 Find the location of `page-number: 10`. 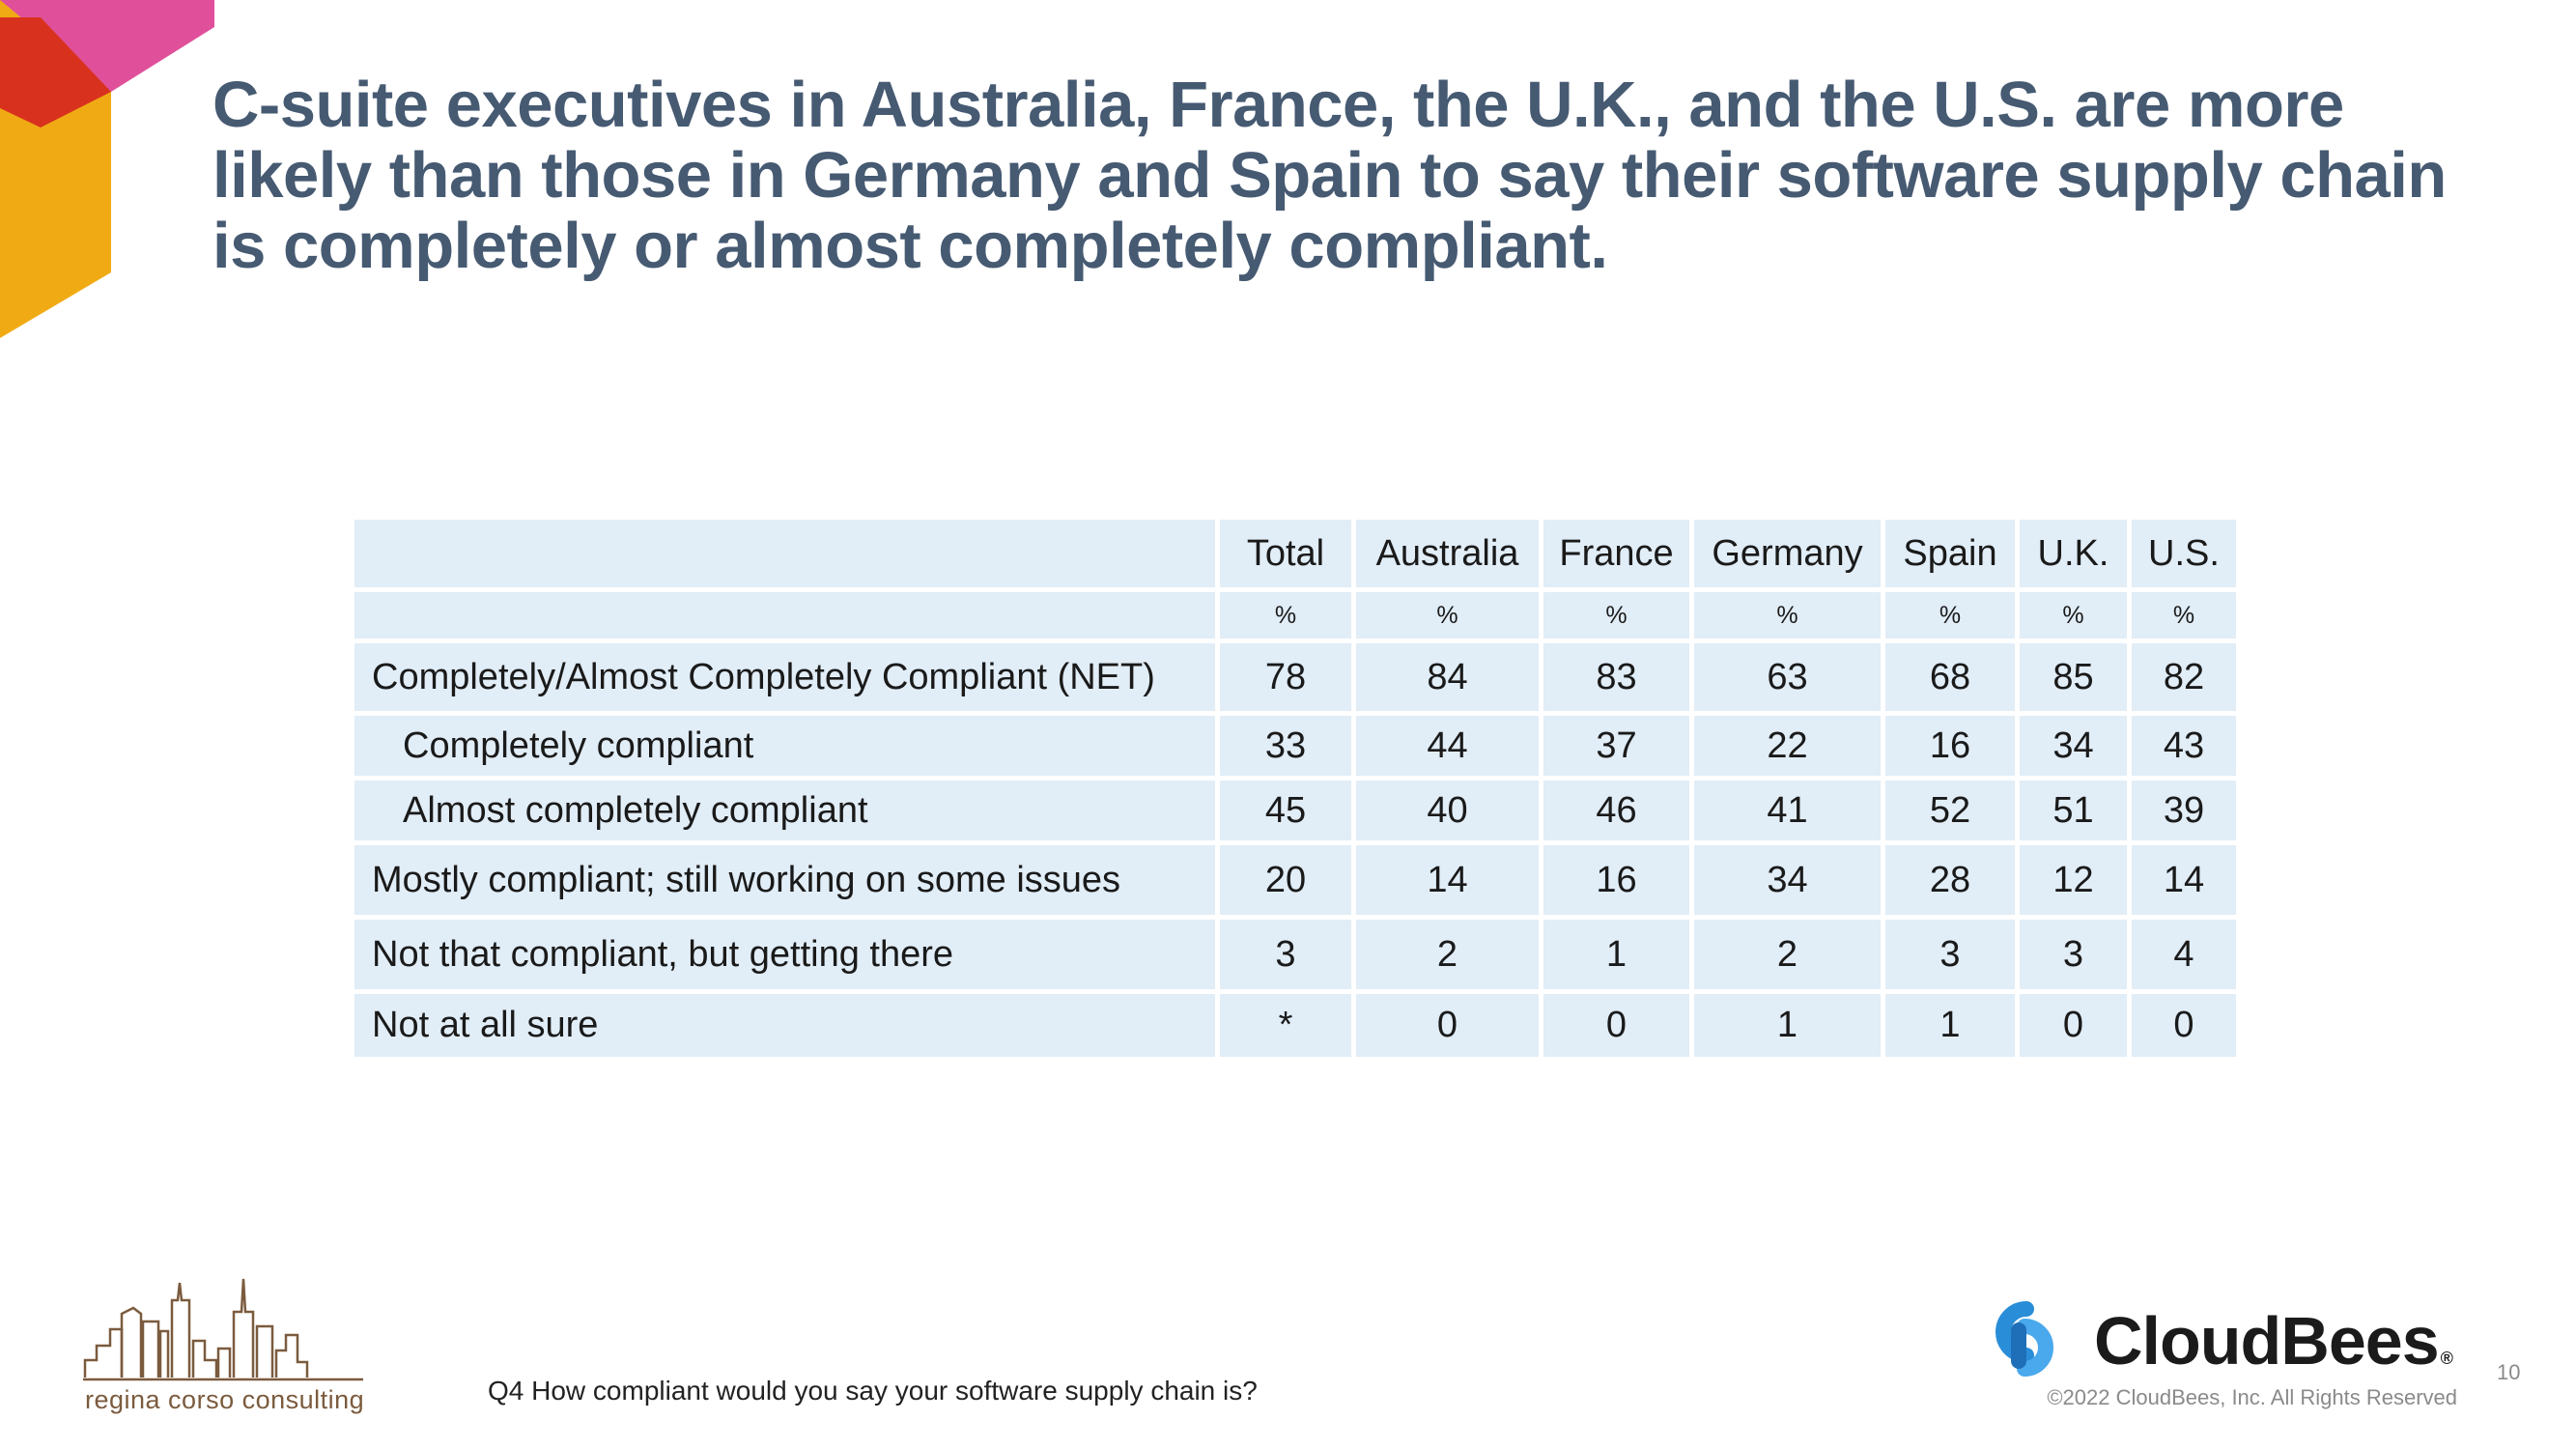

page-number: 10 is located at coordinates (2509, 1372).